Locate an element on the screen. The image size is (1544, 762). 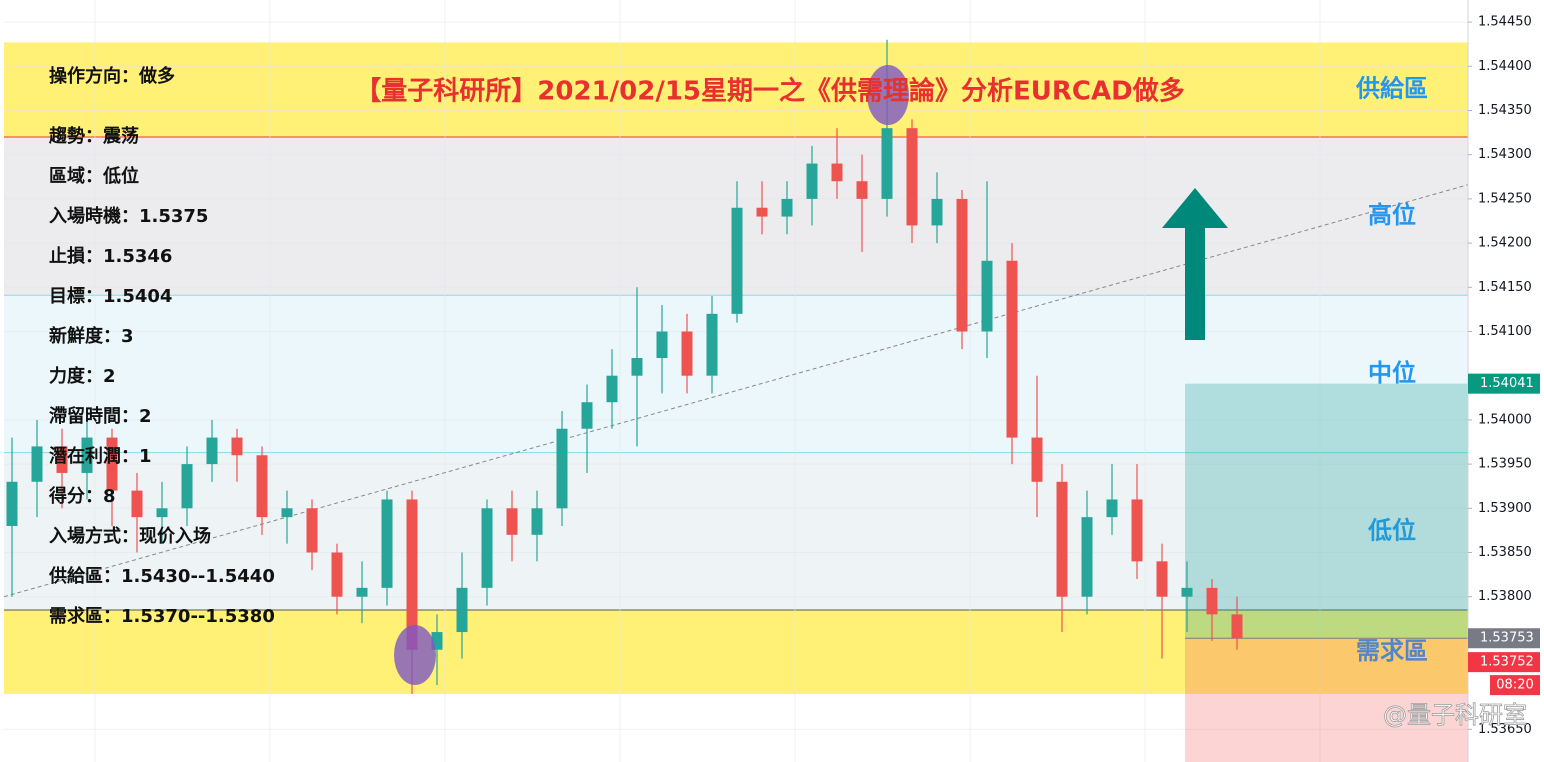
y-tick-label: 1.53900 is located at coordinates (1505, 508).